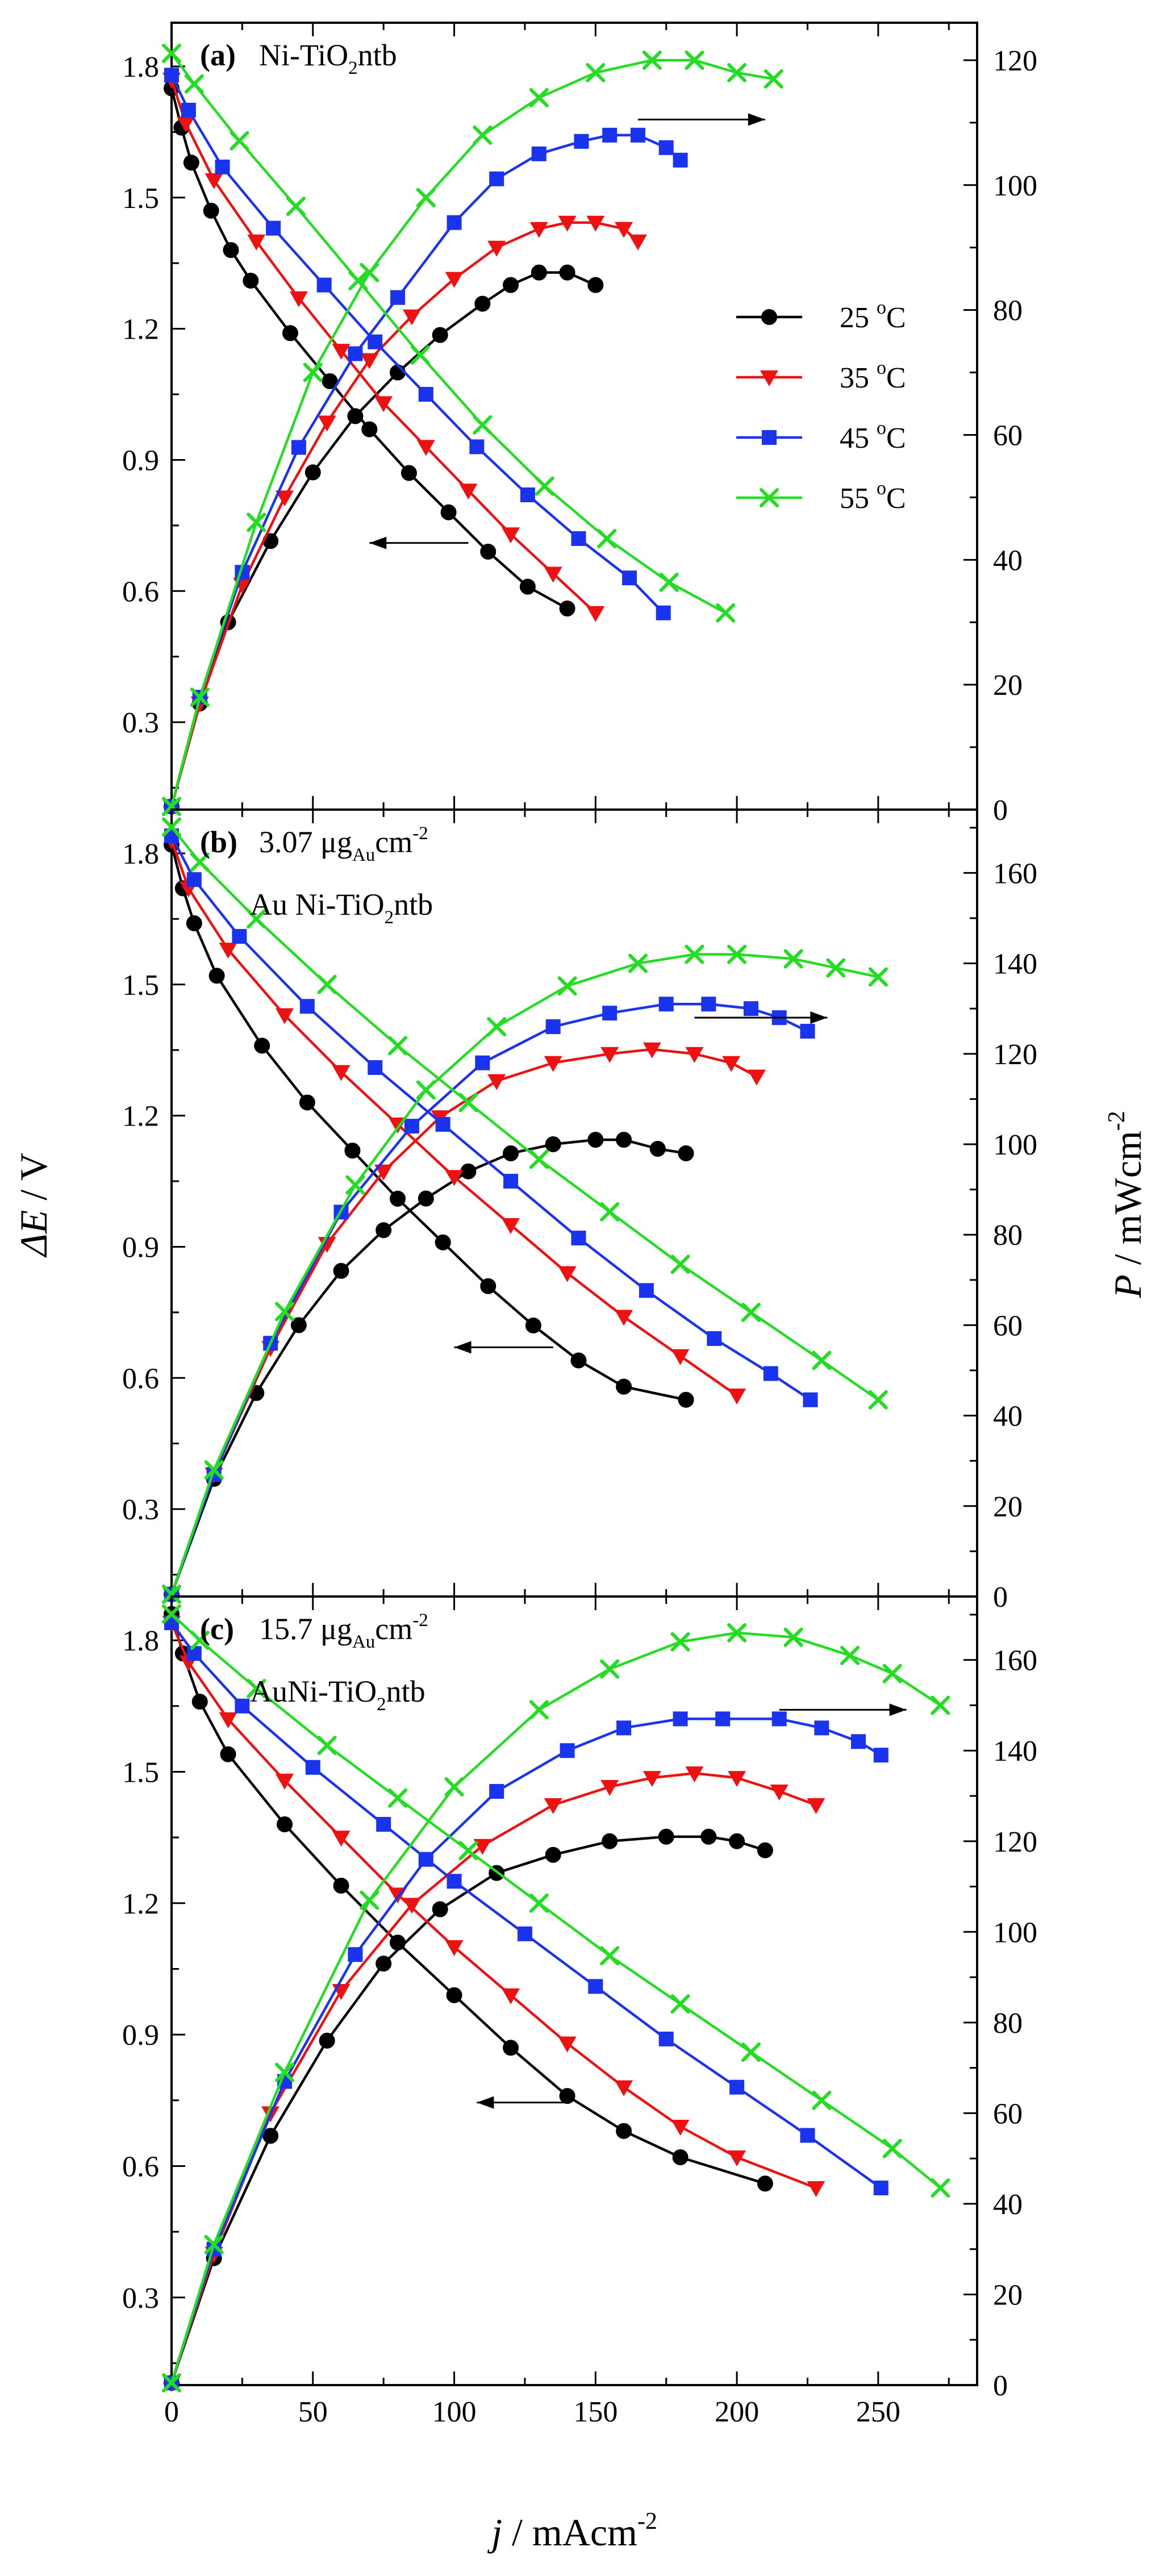 This screenshot has width=1168, height=2576. Describe the element at coordinates (821, 437) in the screenshot. I see `legend-entry: 45 oC` at that location.